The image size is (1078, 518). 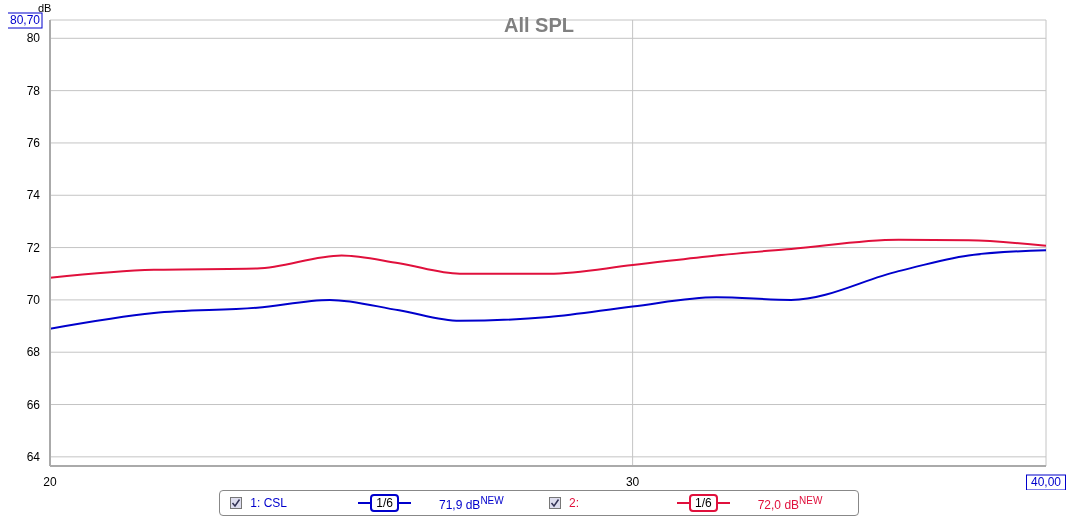 I want to click on chart-title: All SPL, so click(x=538, y=25).